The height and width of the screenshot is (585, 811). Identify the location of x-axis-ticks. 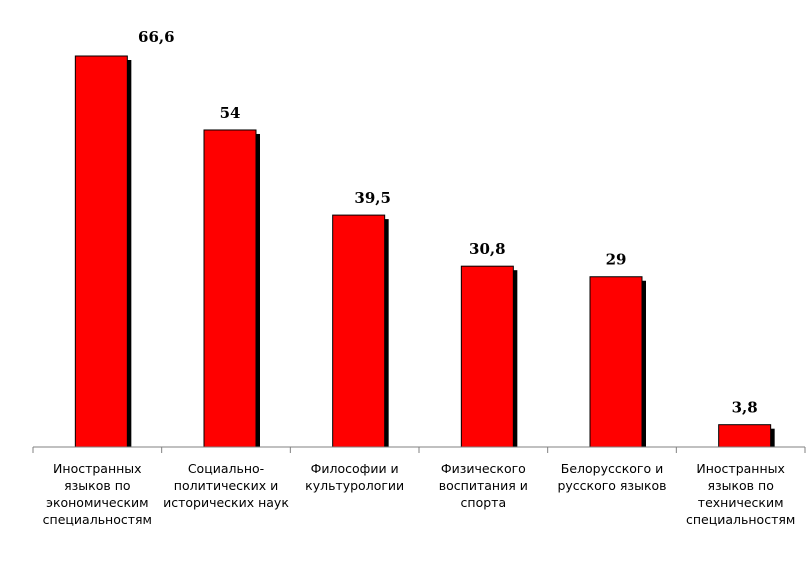
(419, 450).